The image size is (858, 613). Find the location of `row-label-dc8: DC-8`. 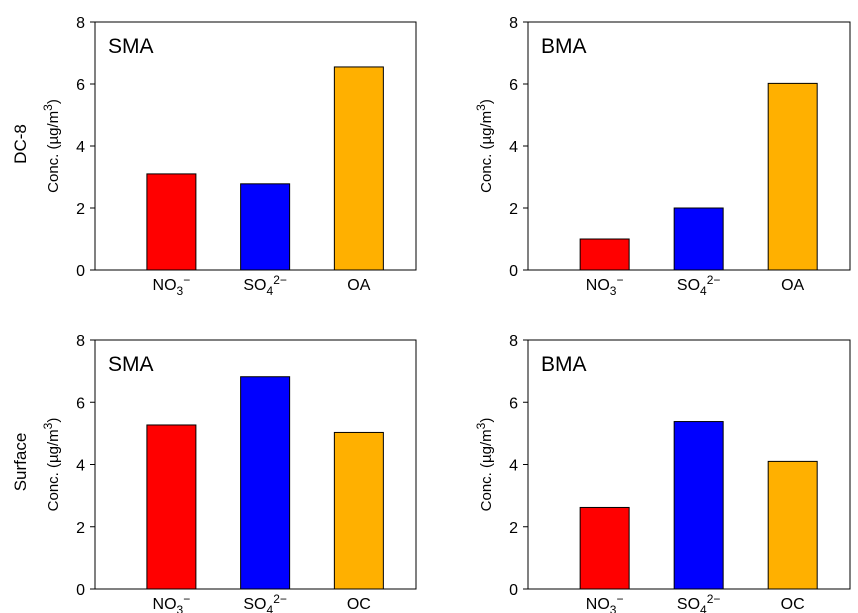

row-label-dc8: DC-8 is located at coordinates (20, 144).